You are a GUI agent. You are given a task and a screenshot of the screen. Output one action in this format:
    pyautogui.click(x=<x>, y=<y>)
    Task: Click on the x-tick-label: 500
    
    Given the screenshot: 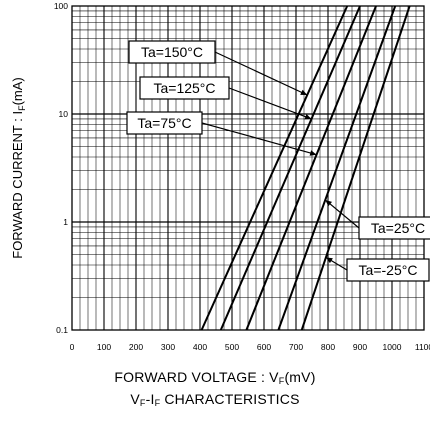 What is the action you would take?
    pyautogui.click(x=232, y=347)
    